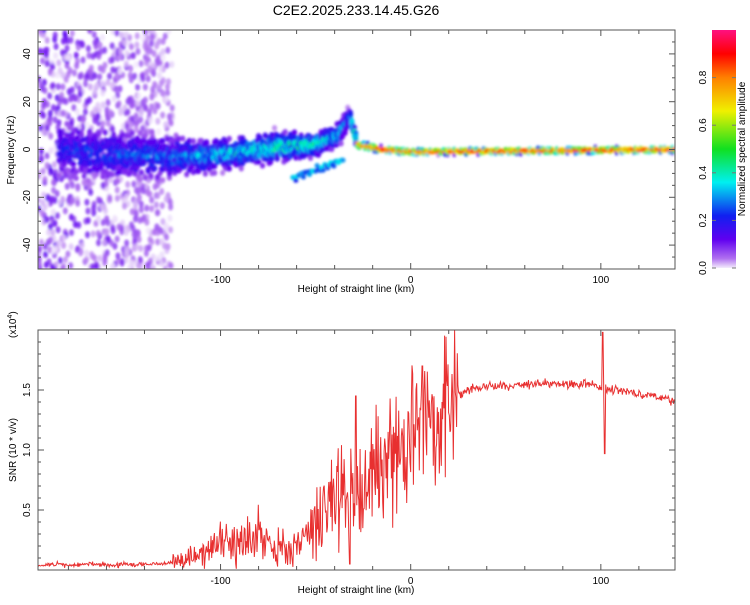 Image resolution: width=750 pixels, height=605 pixels. I want to click on colorbar-tick-label: 0.4, so click(703, 172).